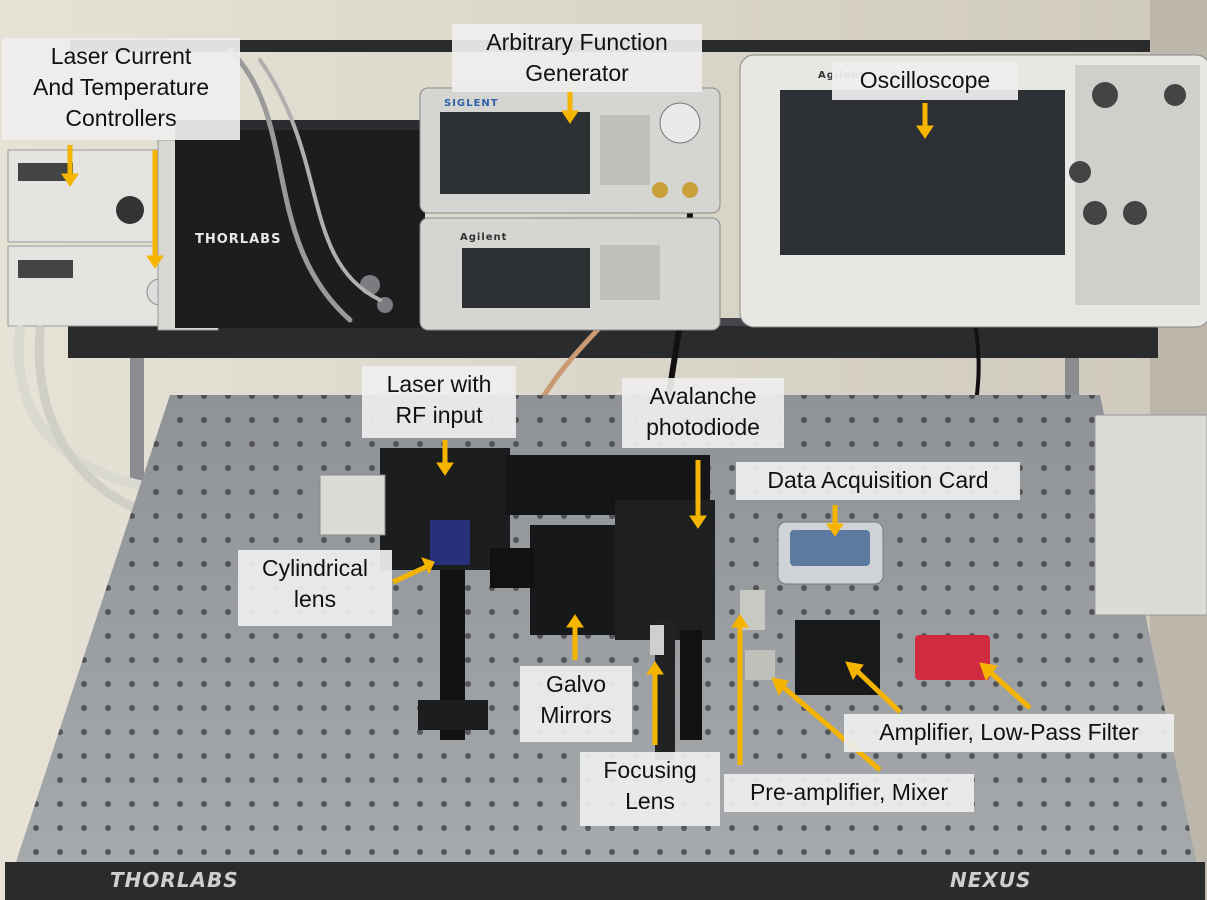 The height and width of the screenshot is (900, 1207). Describe the element at coordinates (830, 553) in the screenshot. I see `daq-card` at that location.